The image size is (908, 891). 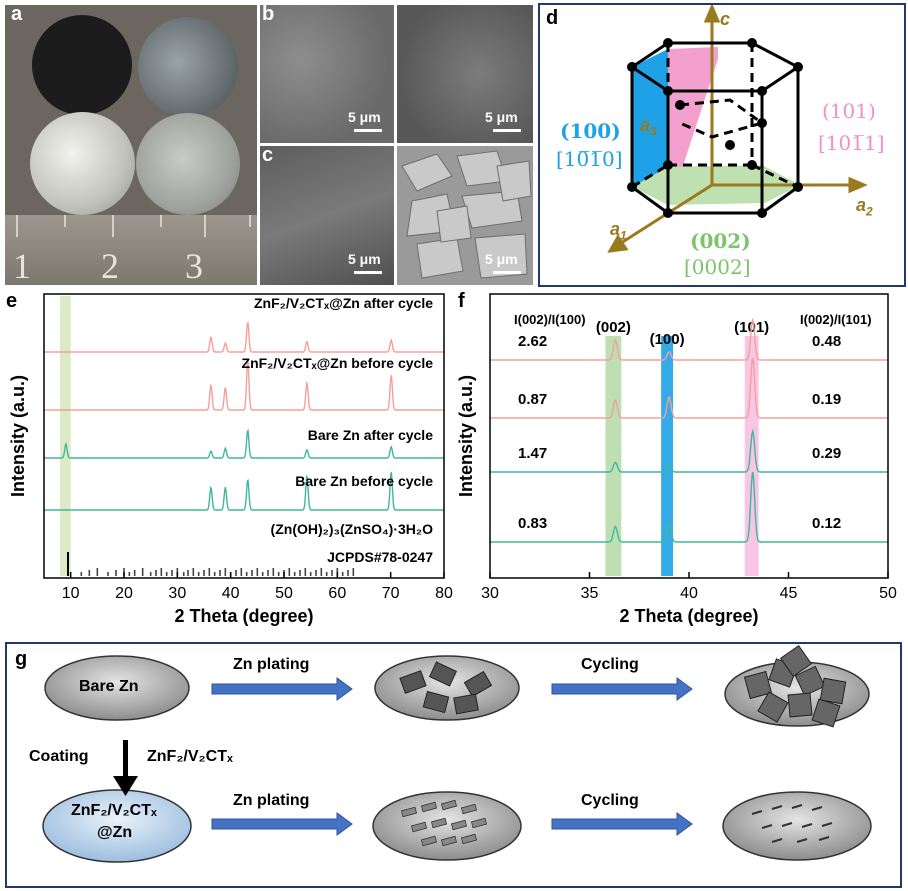 I want to click on coated-zn-label-line2: @Zn, so click(x=115, y=832).